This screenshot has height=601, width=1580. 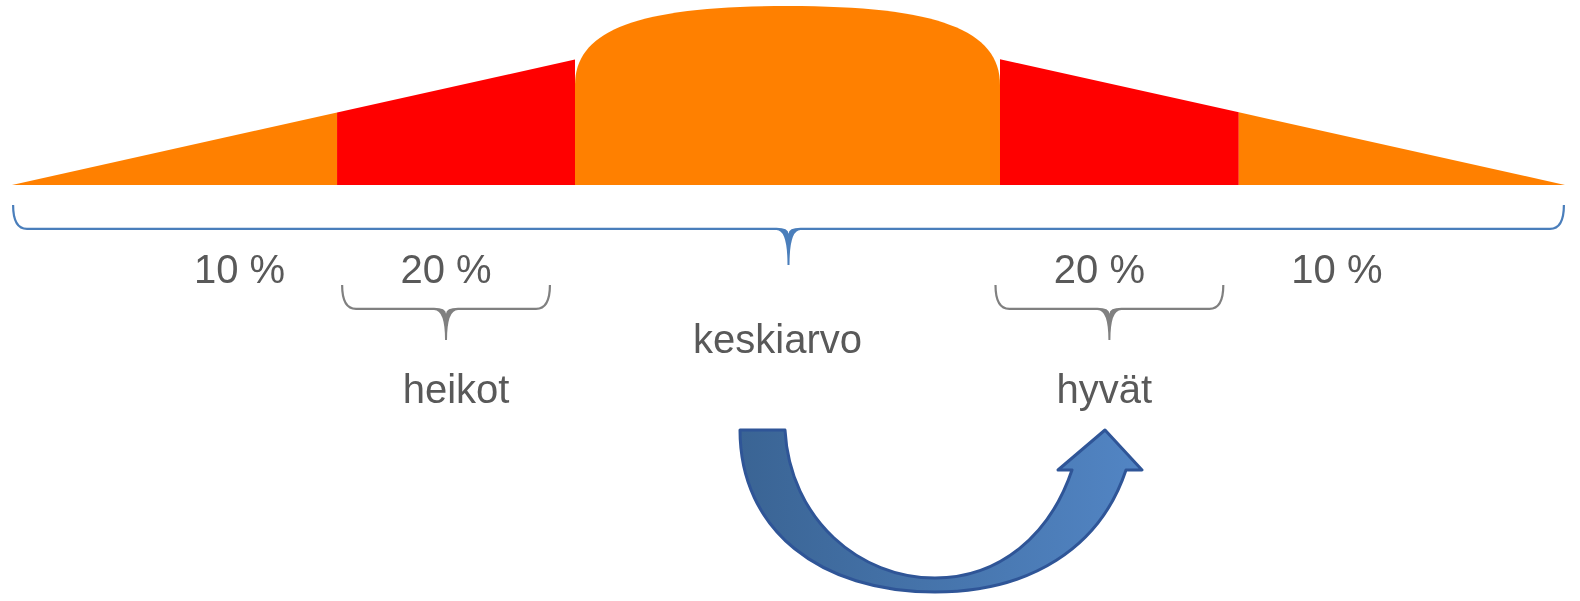 I want to click on category-label: keskiarvo, so click(x=777, y=339).